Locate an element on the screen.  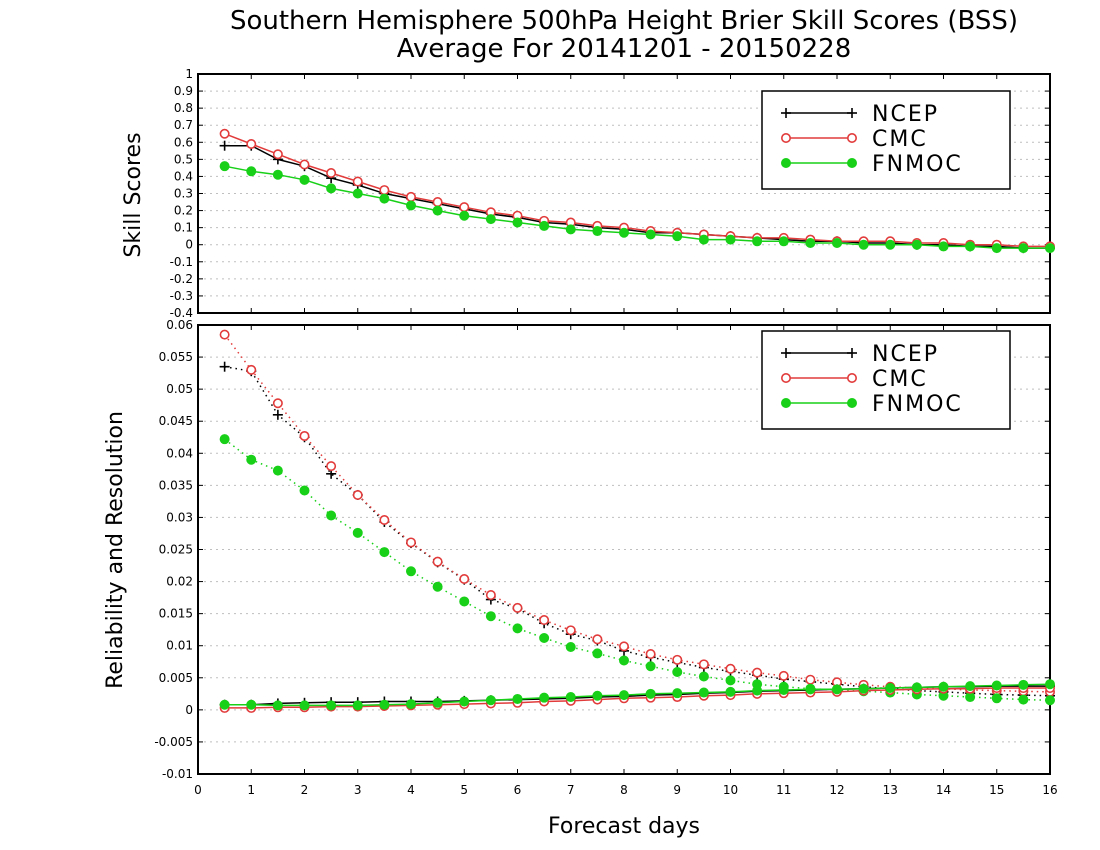
x-tick-label: 10 is located at coordinates (730, 790).